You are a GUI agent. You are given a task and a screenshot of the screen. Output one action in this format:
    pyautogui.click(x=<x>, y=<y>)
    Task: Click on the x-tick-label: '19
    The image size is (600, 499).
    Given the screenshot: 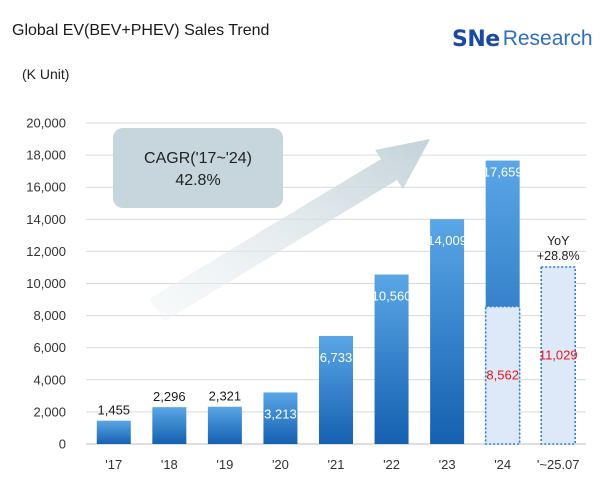 What is the action you would take?
    pyautogui.click(x=224, y=464)
    